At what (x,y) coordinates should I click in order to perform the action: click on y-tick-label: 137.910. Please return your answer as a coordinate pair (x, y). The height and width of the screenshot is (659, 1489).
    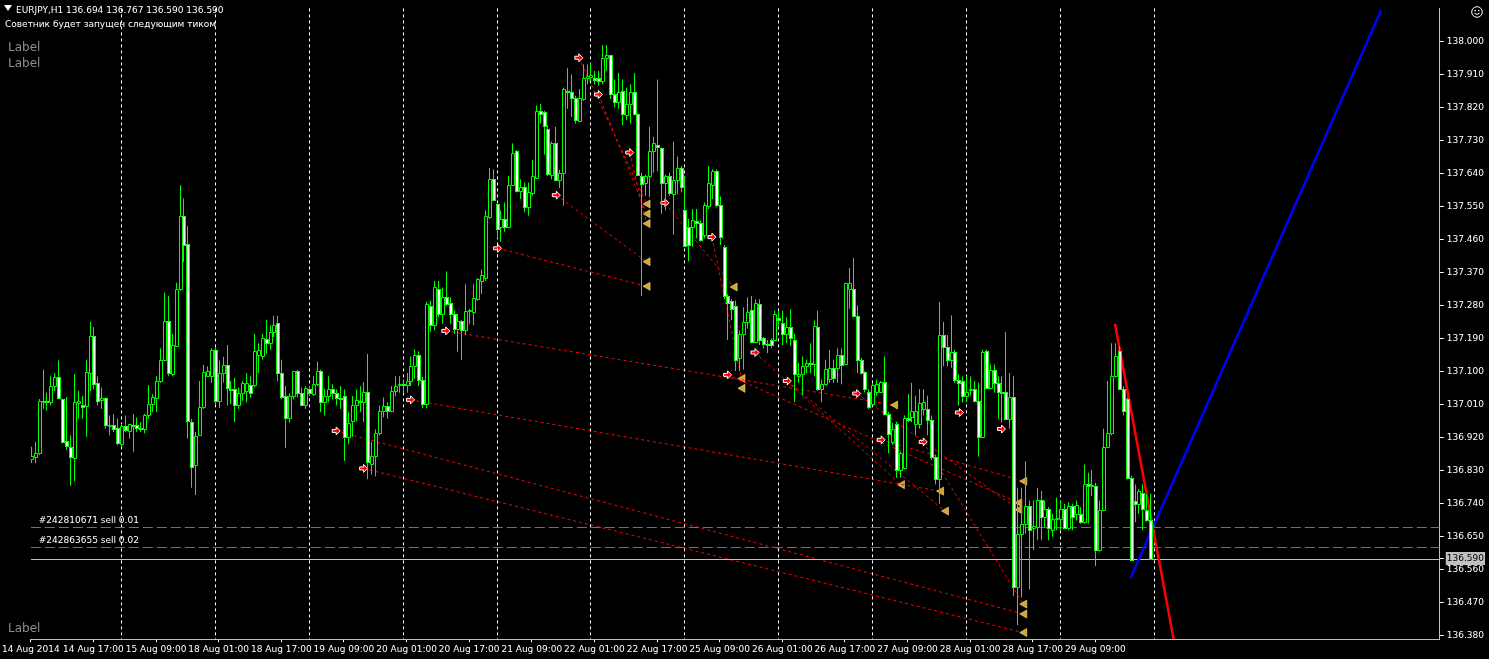
    Looking at the image, I should click on (1465, 73).